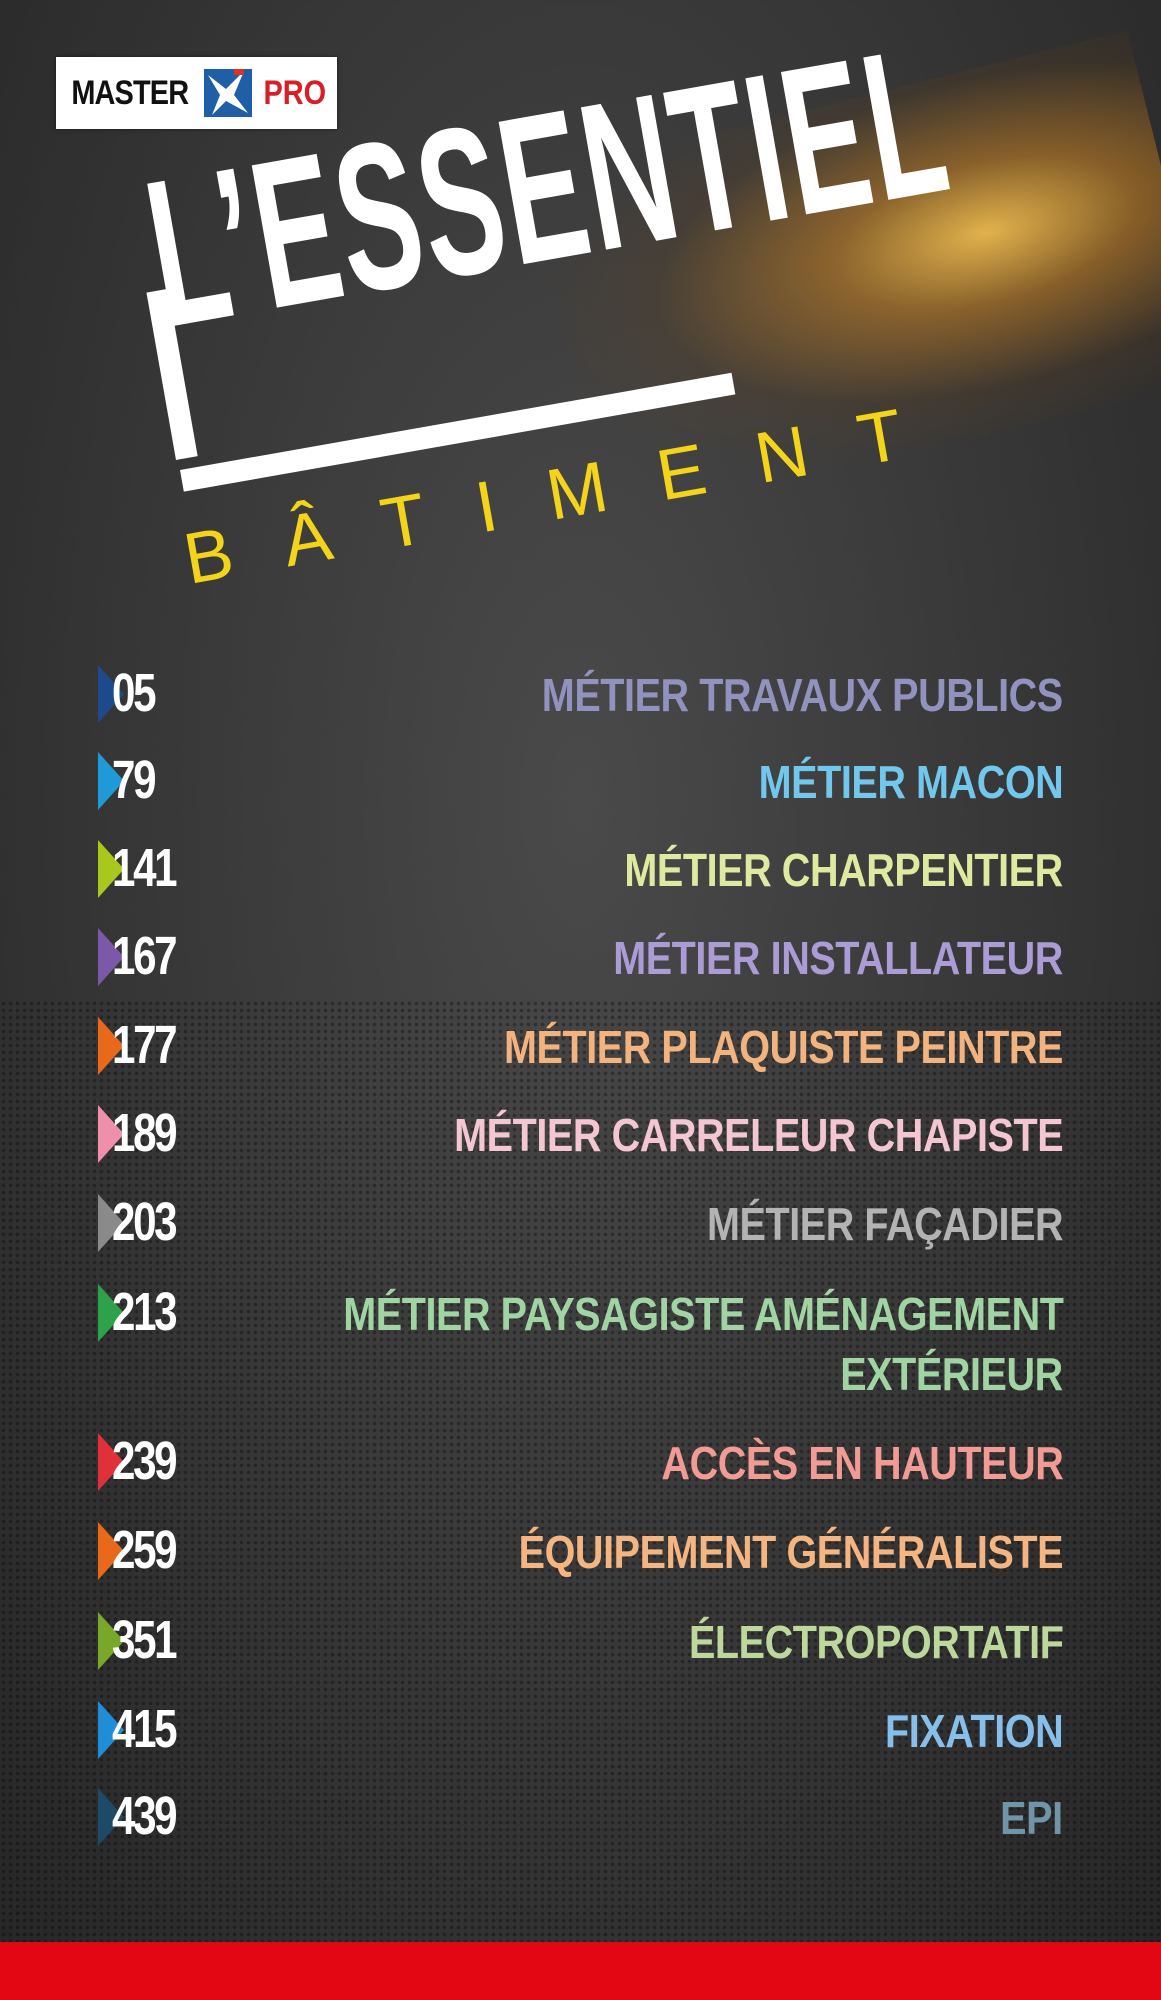 Image resolution: width=1161 pixels, height=2000 pixels. I want to click on section-label: FIXATION, so click(974, 1731).